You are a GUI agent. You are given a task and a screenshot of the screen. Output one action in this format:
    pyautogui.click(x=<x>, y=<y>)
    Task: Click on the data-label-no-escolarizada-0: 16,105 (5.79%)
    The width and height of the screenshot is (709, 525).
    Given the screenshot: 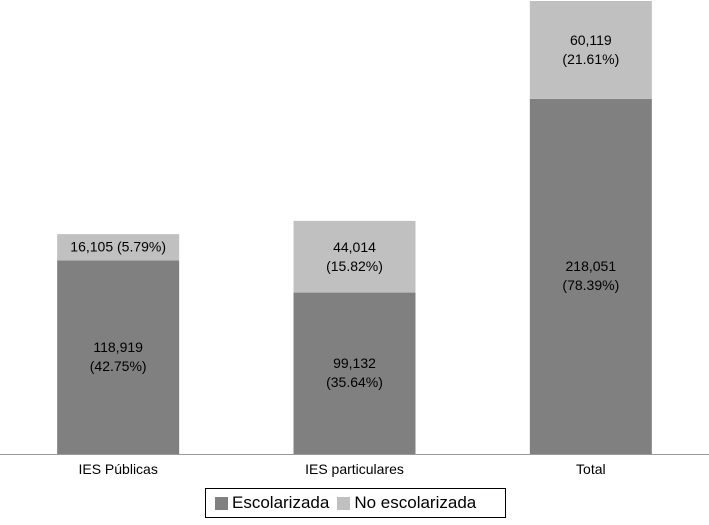 What is the action you would take?
    pyautogui.click(x=118, y=246)
    